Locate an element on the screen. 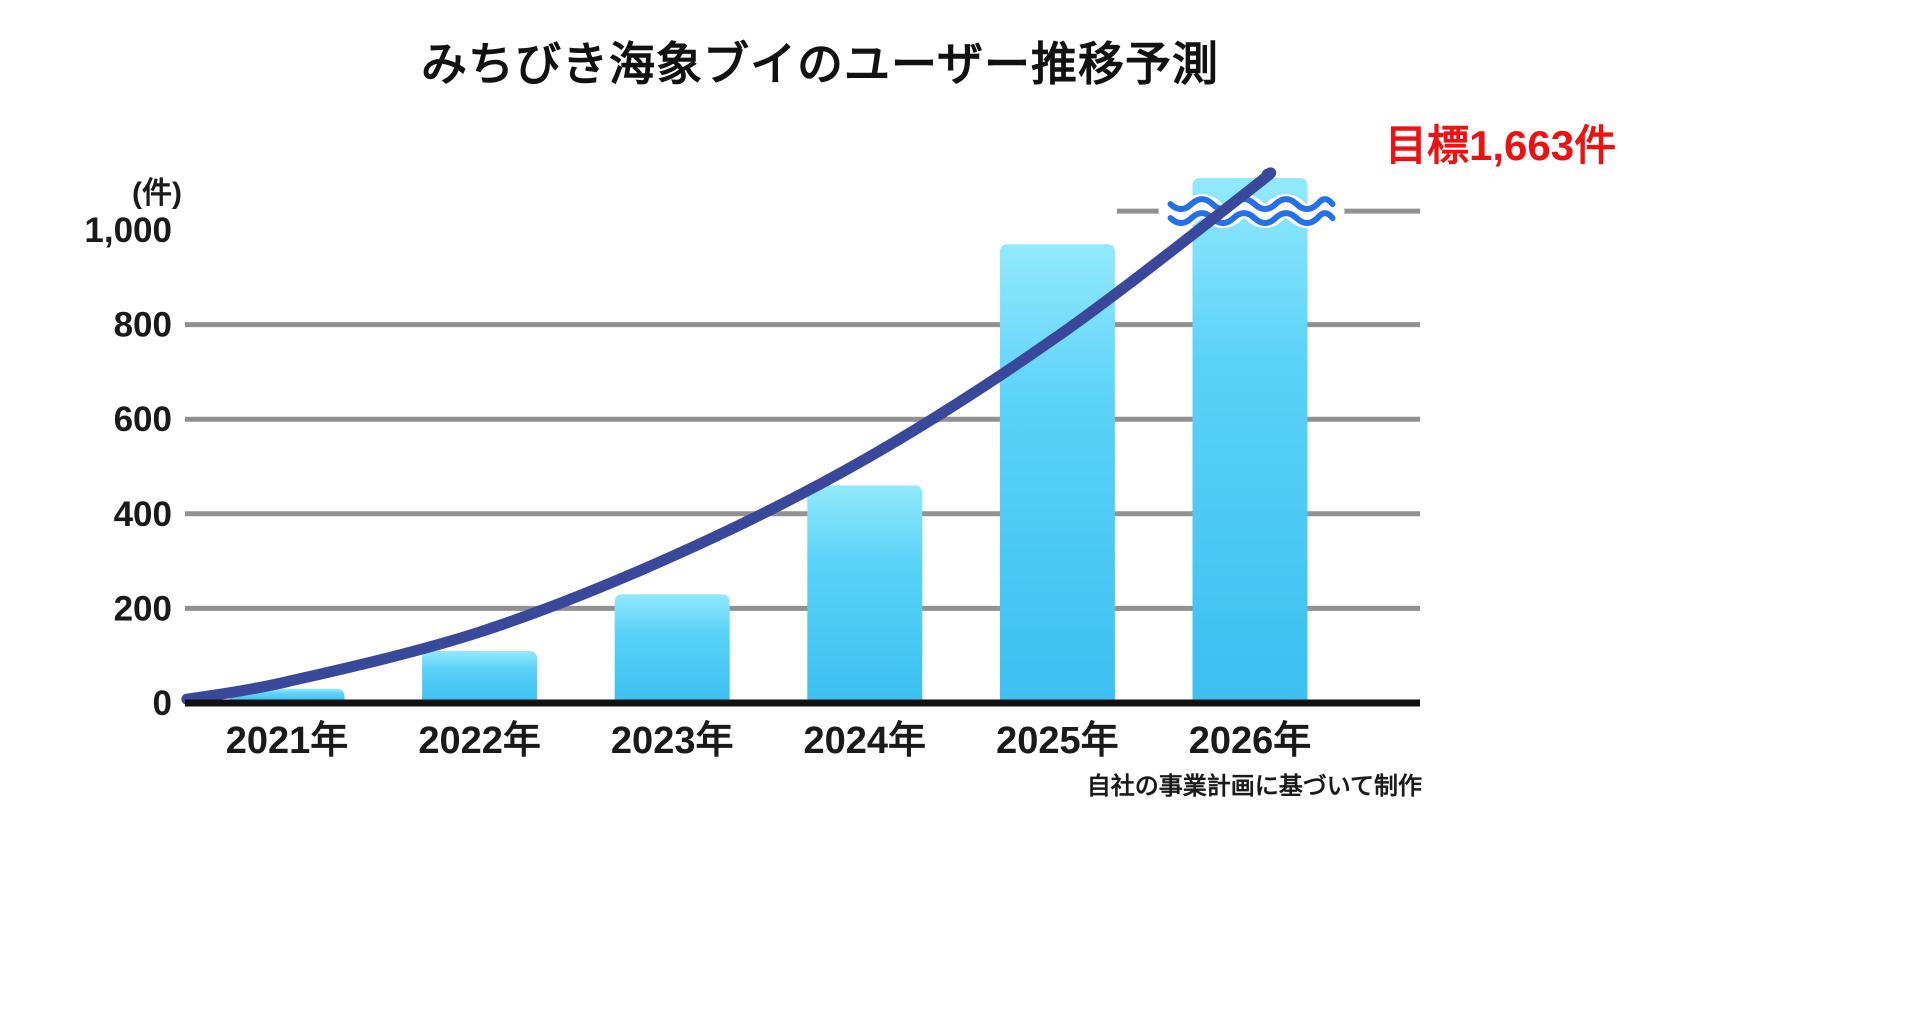 Image resolution: width=1920 pixels, height=1017 pixels. y-axis-unit-label: (件) is located at coordinates (157, 193).